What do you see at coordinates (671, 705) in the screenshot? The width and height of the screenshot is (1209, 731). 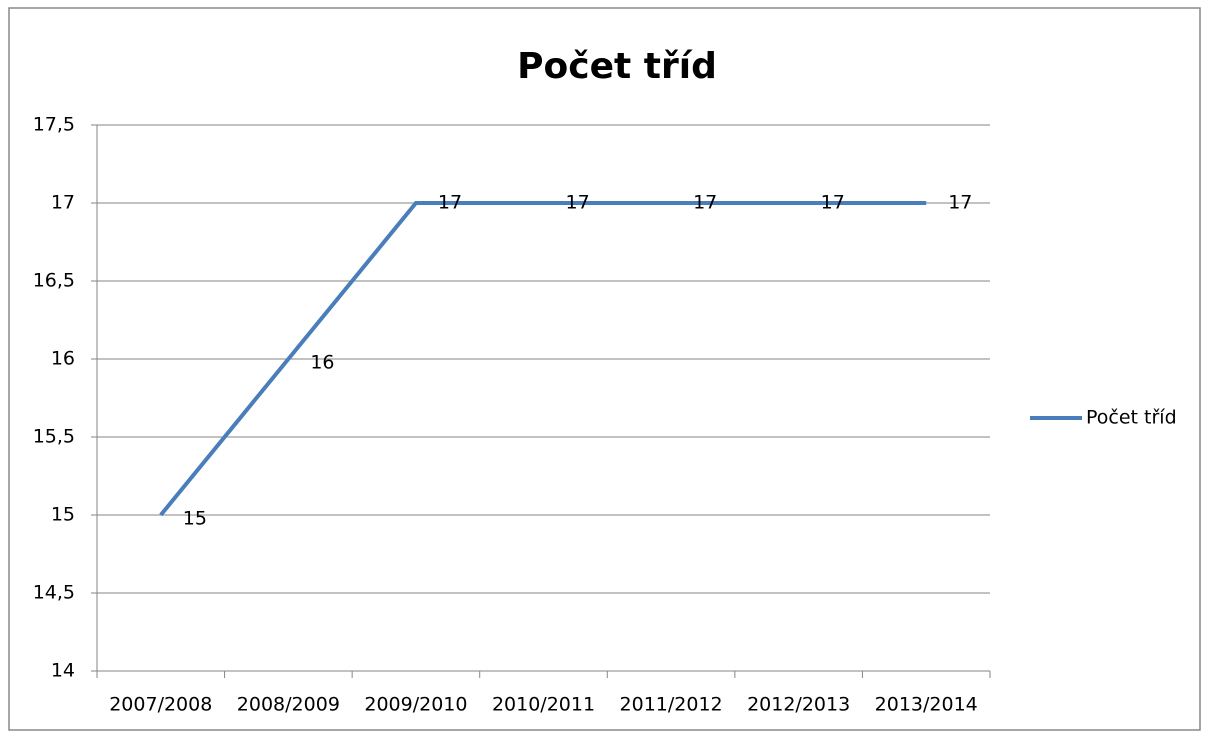 I see `x-tick-label: 2011/2012` at bounding box center [671, 705].